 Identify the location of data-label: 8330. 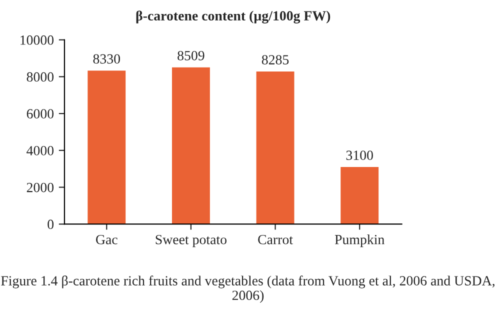
(106, 59).